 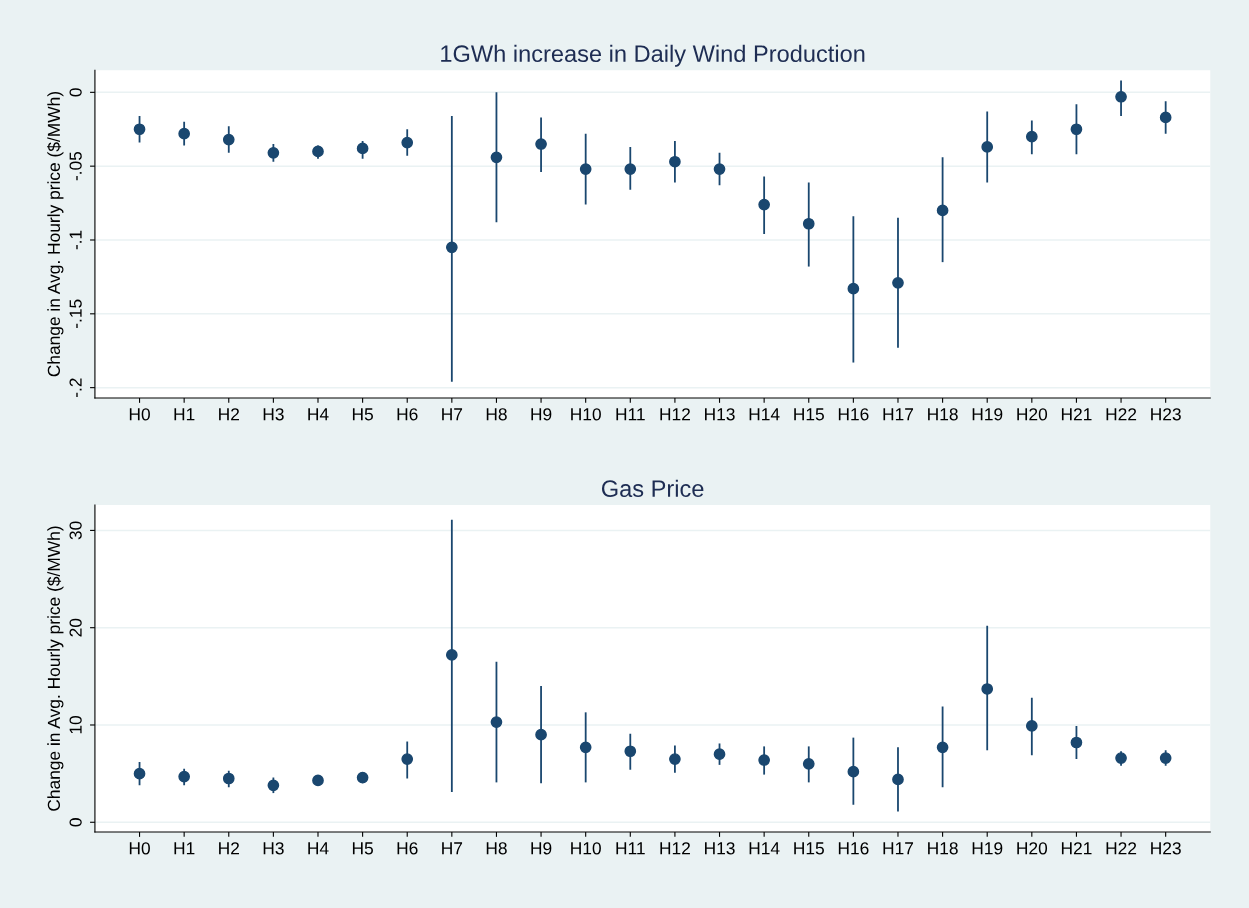 What do you see at coordinates (75, 725) in the screenshot?
I see `y-tick-label: 10` at bounding box center [75, 725].